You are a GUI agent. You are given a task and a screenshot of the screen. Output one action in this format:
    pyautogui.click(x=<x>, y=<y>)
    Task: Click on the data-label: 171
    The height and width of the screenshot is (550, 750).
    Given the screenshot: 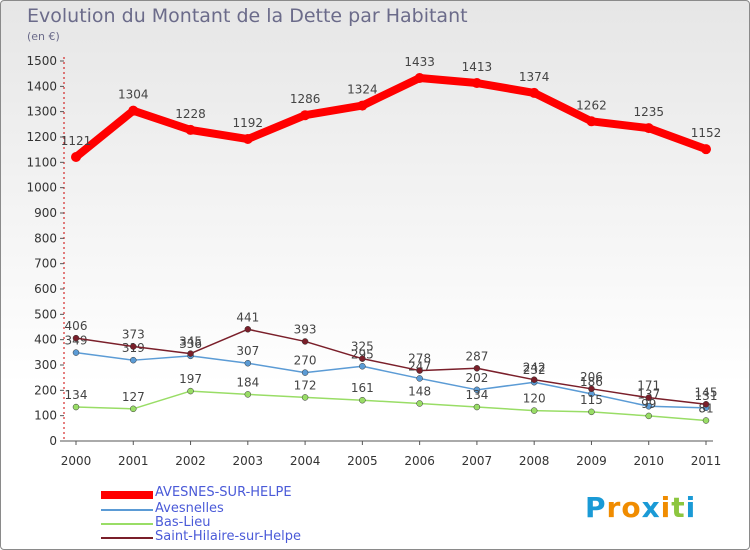 What is the action you would take?
    pyautogui.click(x=648, y=386)
    